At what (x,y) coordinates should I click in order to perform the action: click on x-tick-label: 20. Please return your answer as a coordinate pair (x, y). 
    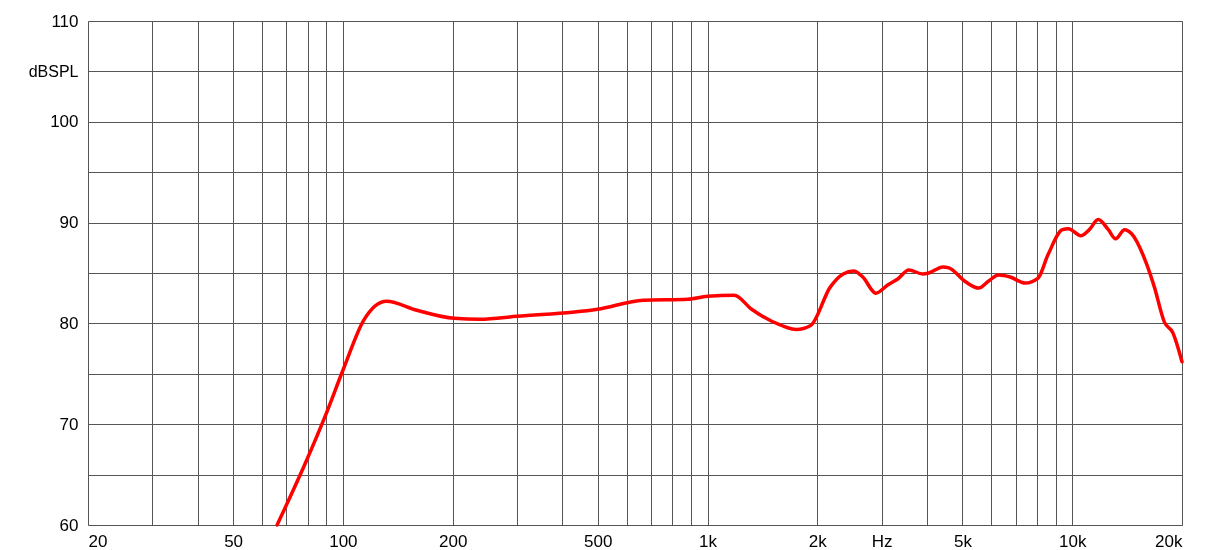
    Looking at the image, I should click on (98, 540).